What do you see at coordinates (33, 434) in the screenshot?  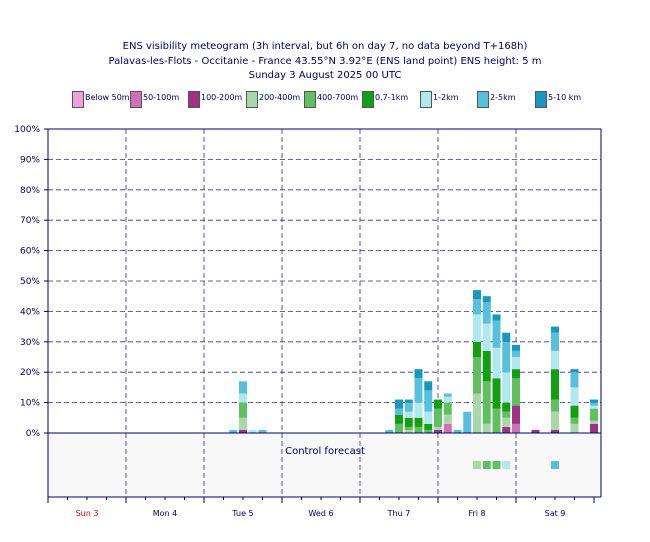 I see `y-tick-label: 0%` at bounding box center [33, 434].